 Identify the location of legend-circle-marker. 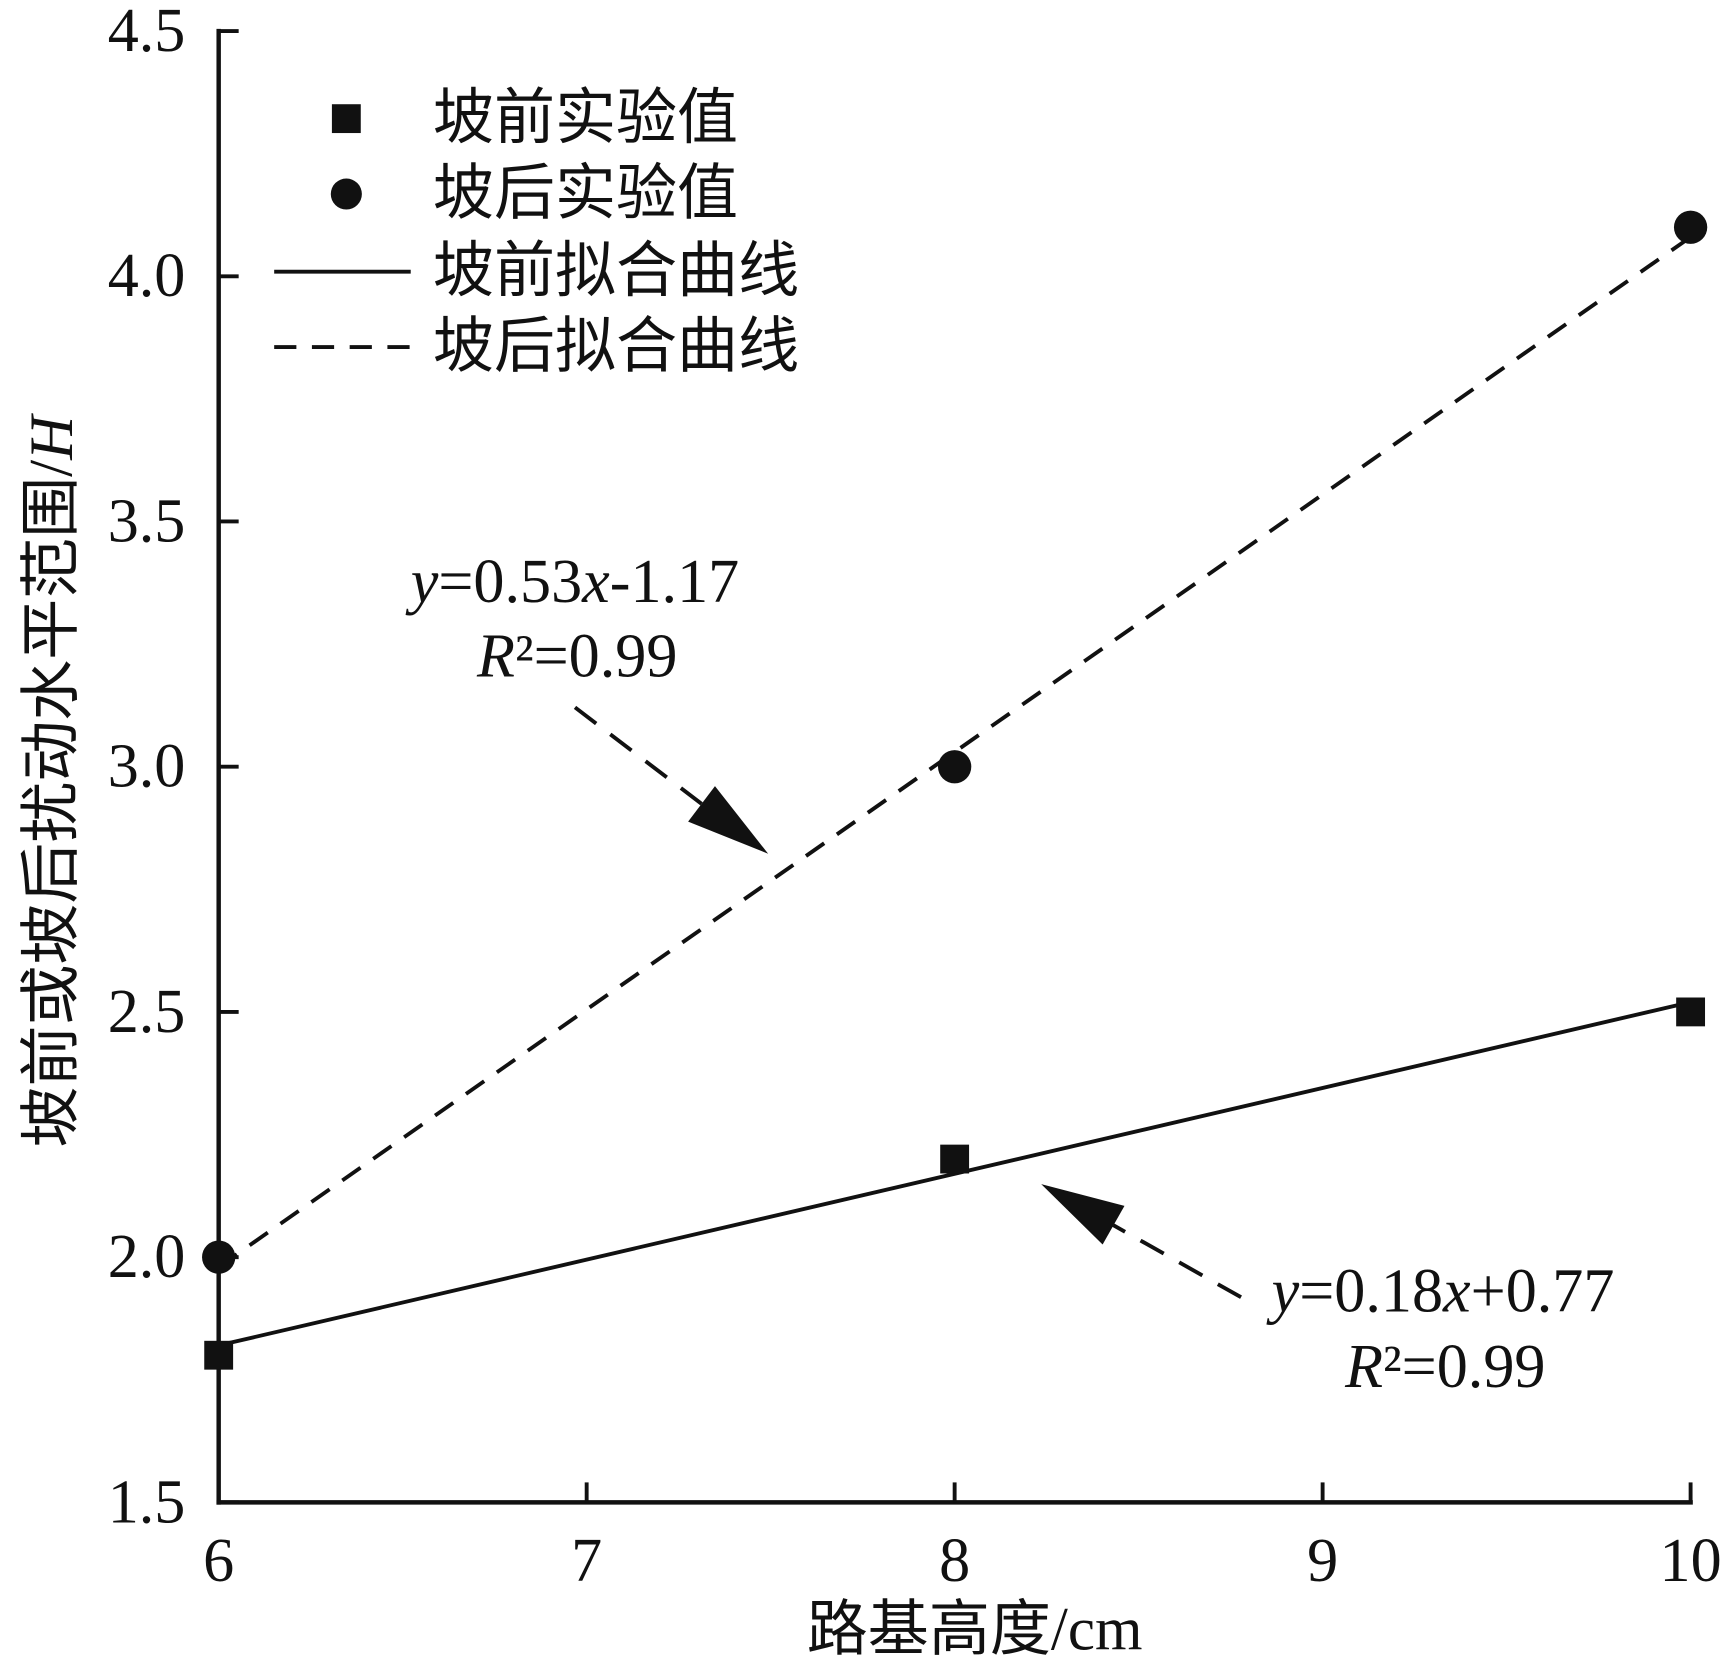
(346, 194).